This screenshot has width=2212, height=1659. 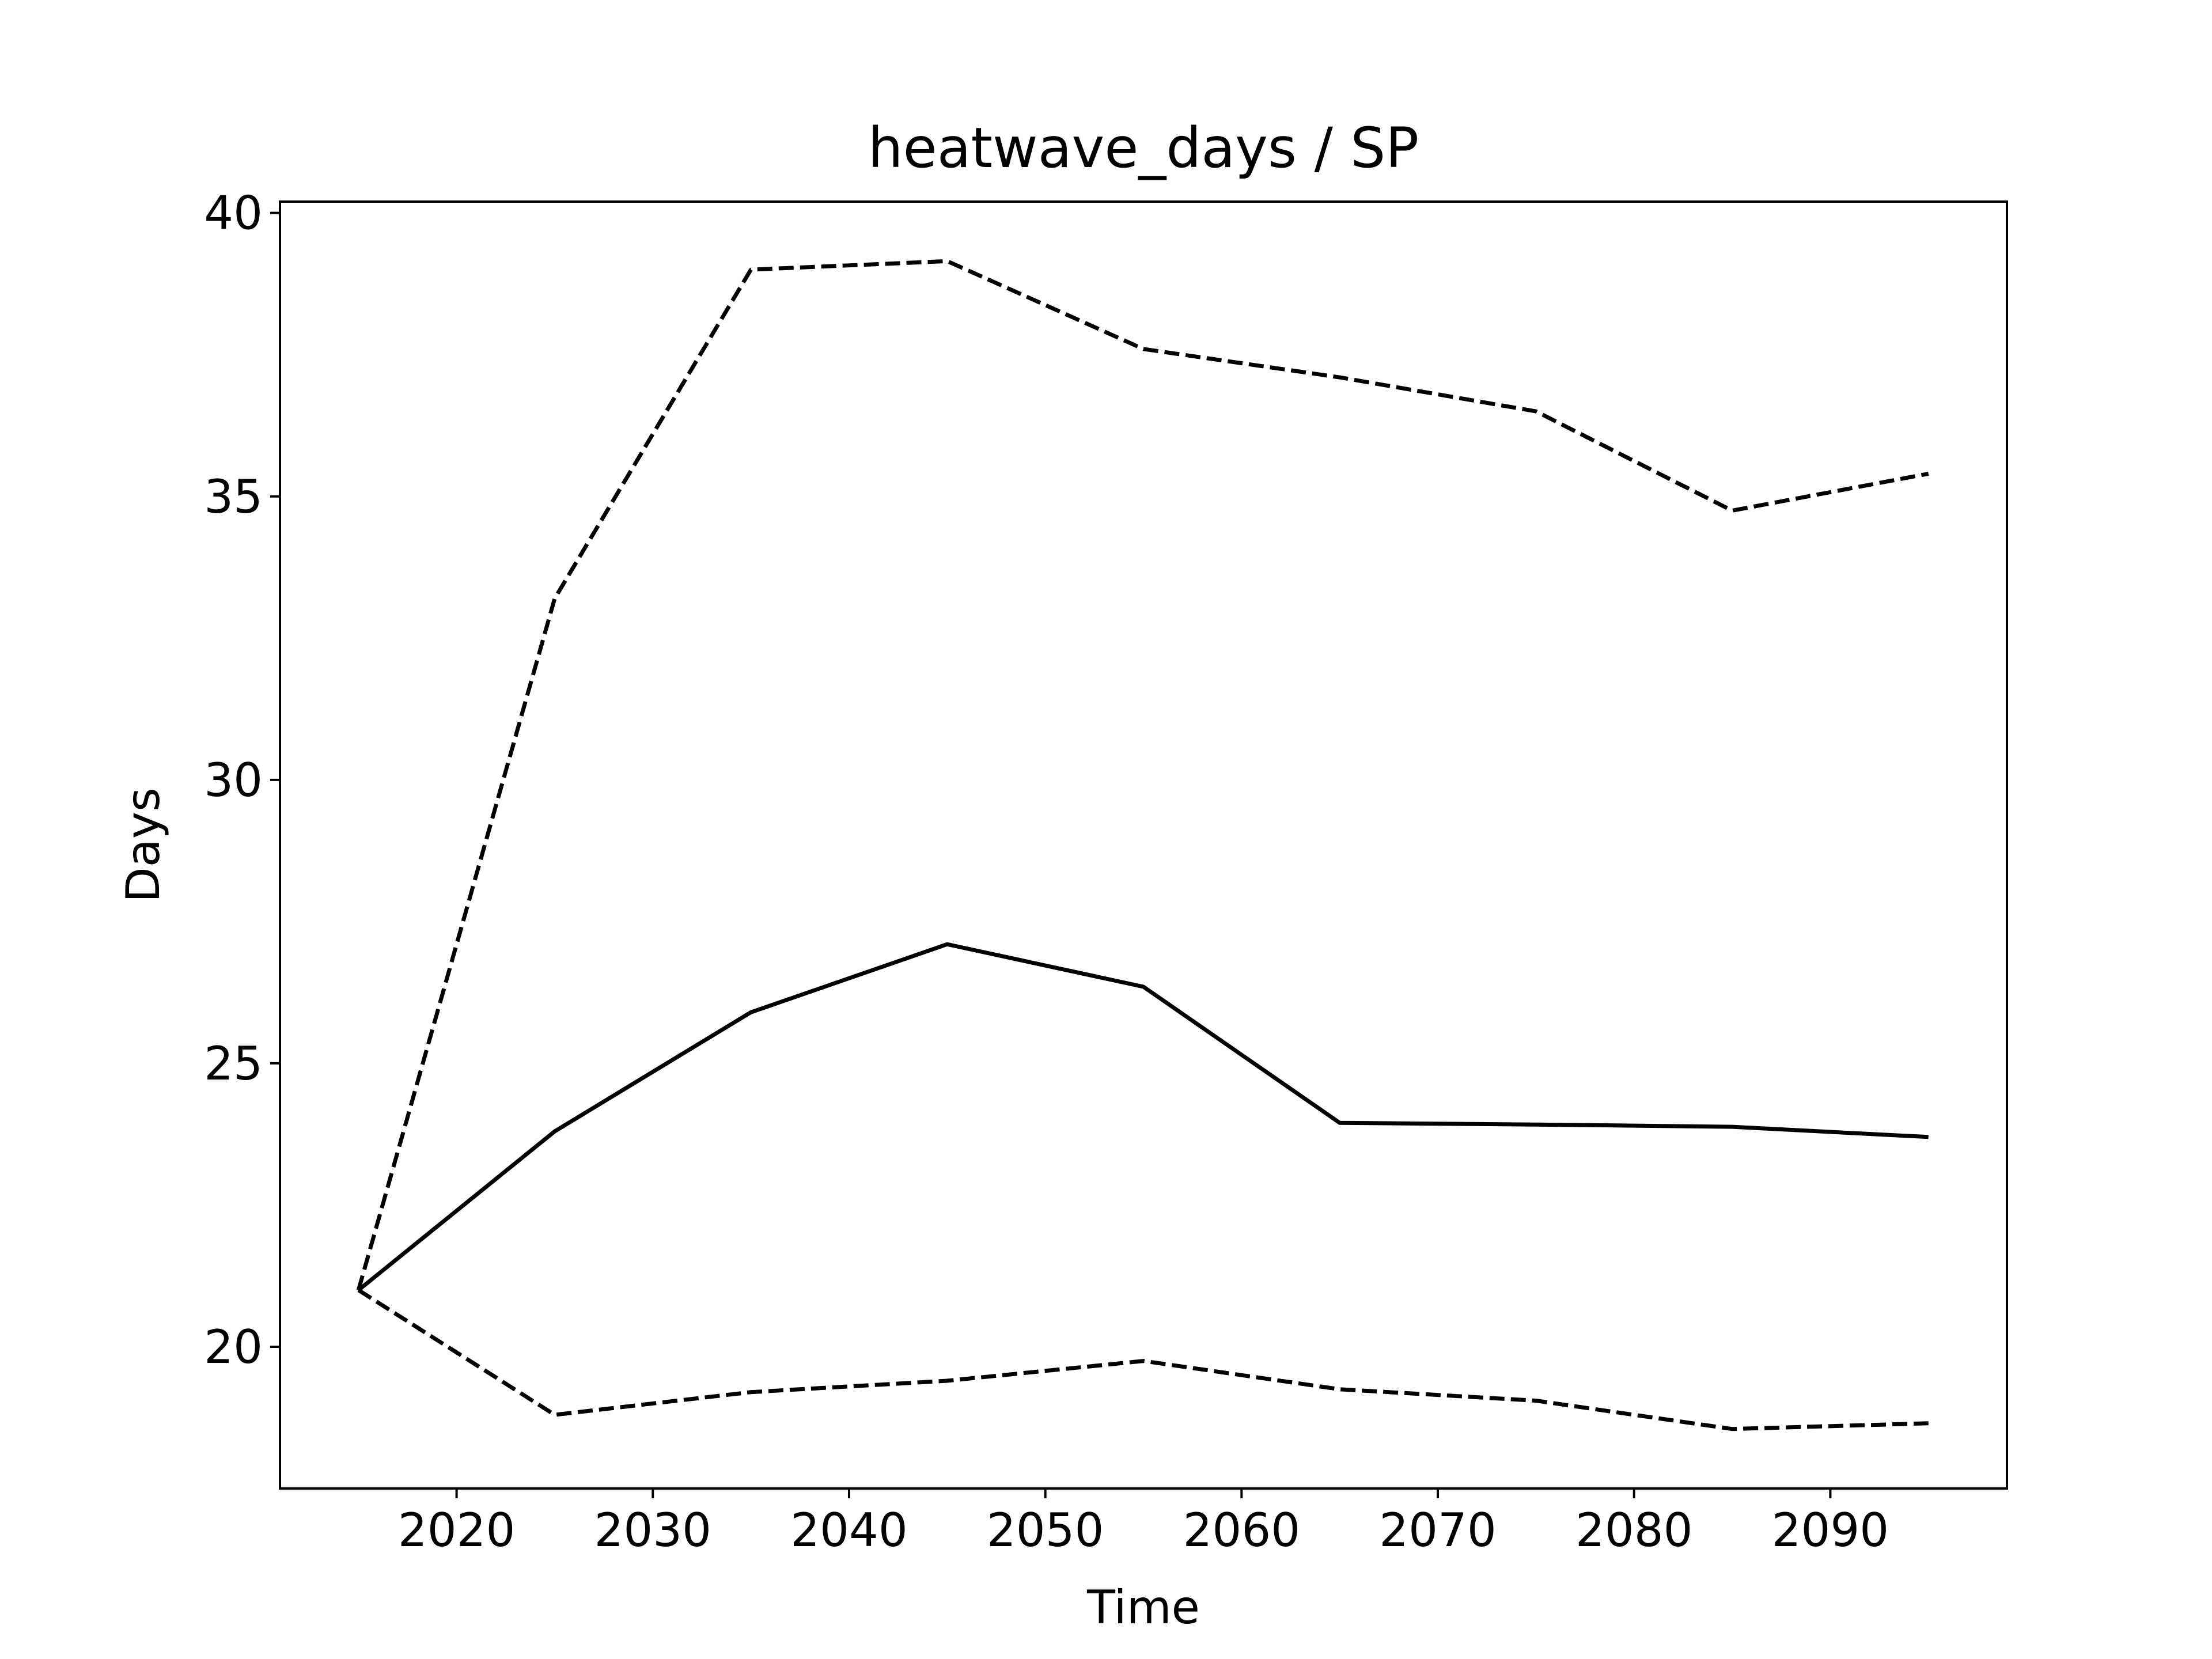 I want to click on chart-title: heatwave_days / SP, so click(x=1143, y=148).